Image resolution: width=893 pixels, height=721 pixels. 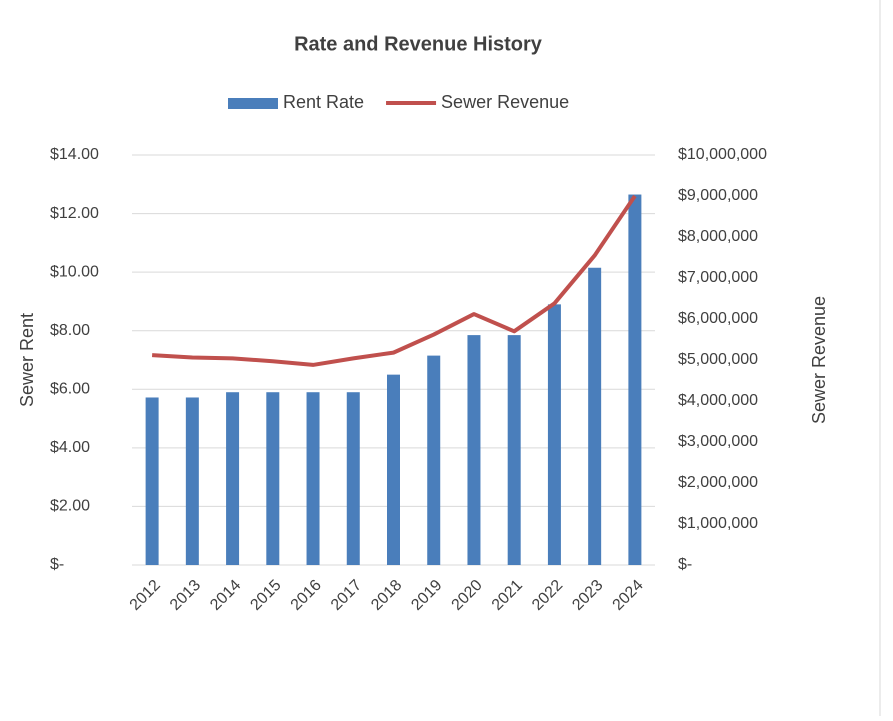 I want to click on y2-tick-label: $9,000,000, so click(x=718, y=195).